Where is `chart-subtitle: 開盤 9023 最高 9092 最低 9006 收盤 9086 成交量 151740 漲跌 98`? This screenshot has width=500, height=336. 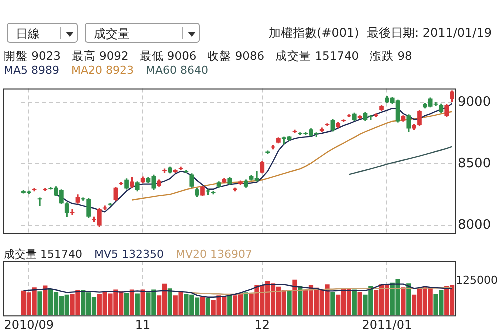
chart-subtitle: 開盤 9023 最高 9092 最低 9006 收盤 9086 成交量 151740 漲跌 98 is located at coordinates (208, 56).